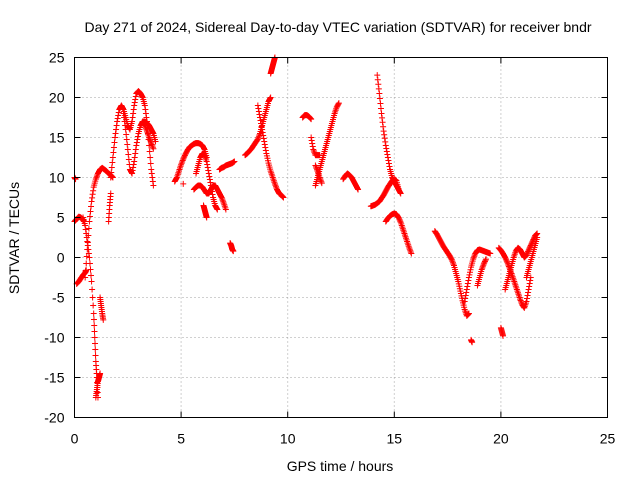 The image size is (640, 480). I want to click on series-s15, so click(209, 197).